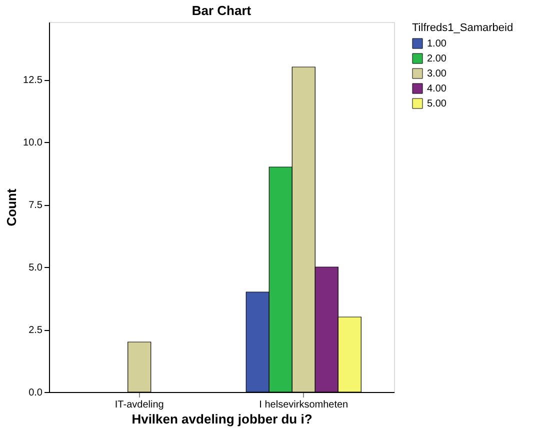  I want to click on y-tick-label: 0.0, so click(35, 393).